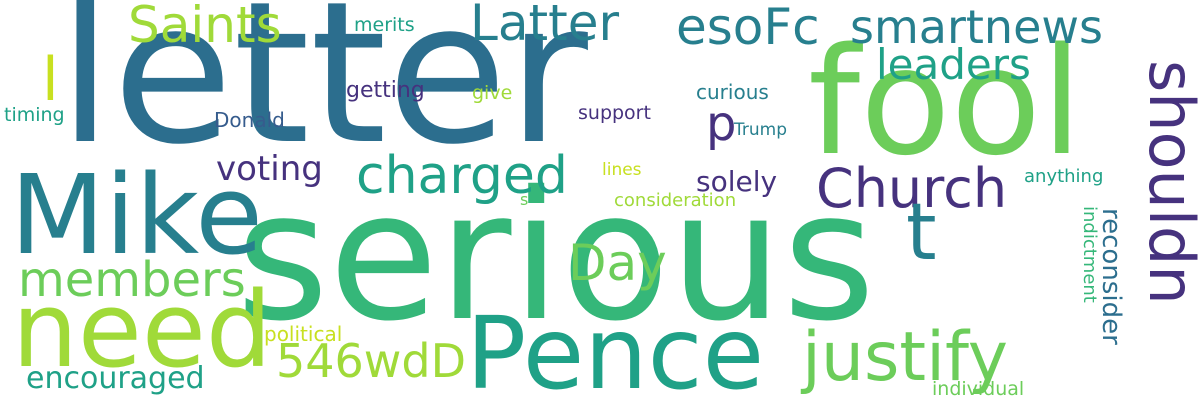  Describe the element at coordinates (976, 27) in the screenshot. I see `word-smartnews: smartnews` at that location.